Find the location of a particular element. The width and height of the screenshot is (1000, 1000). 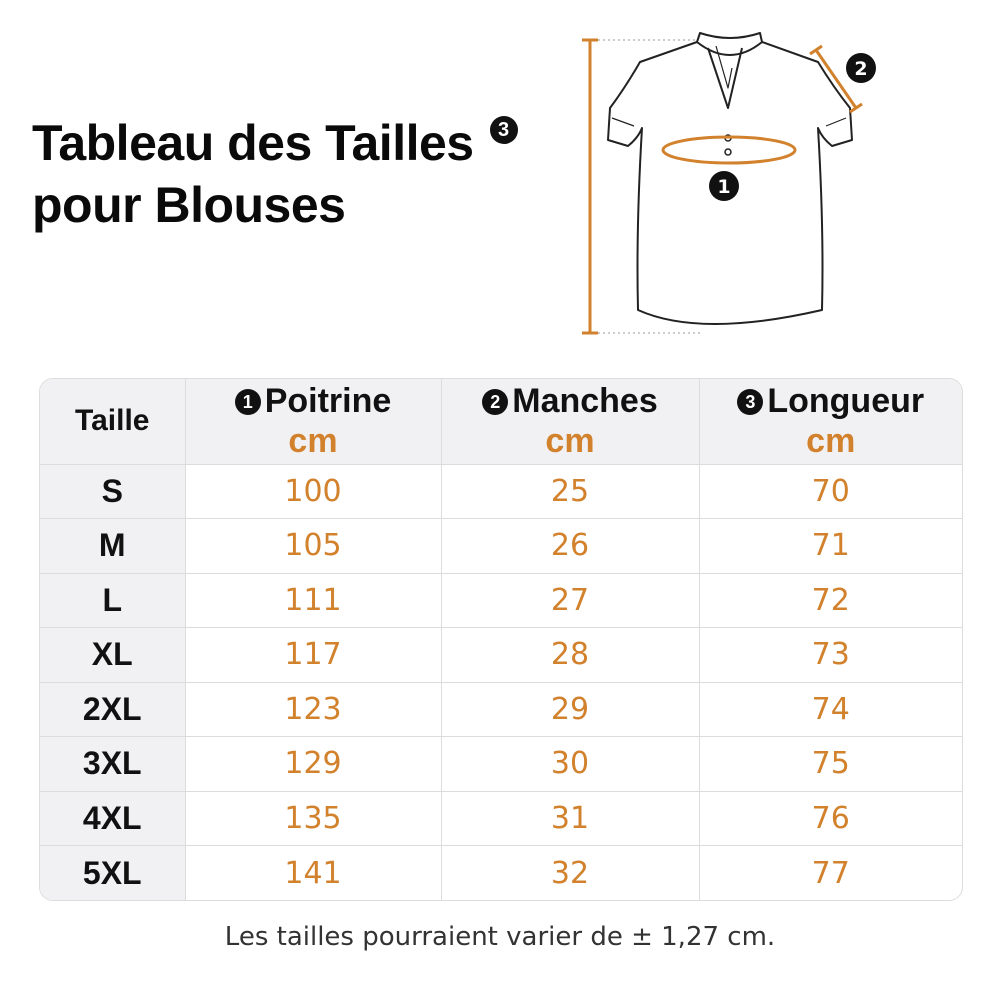

blouse-diagram: 1 2 is located at coordinates (729, 183).